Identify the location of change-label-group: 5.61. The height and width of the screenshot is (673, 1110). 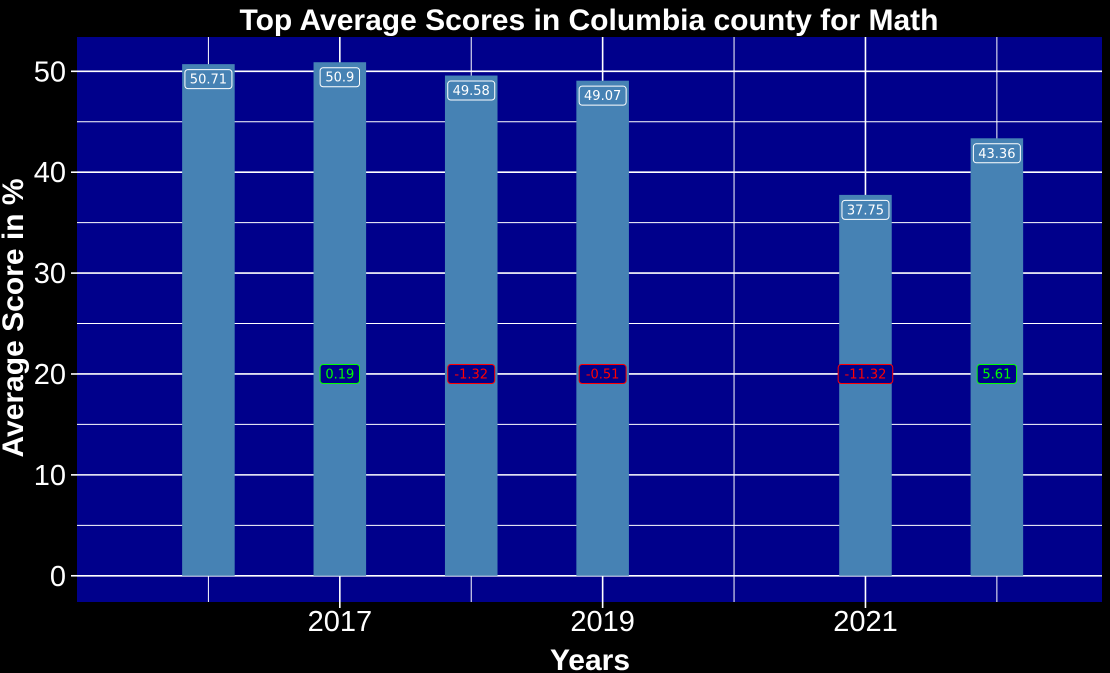
(997, 373).